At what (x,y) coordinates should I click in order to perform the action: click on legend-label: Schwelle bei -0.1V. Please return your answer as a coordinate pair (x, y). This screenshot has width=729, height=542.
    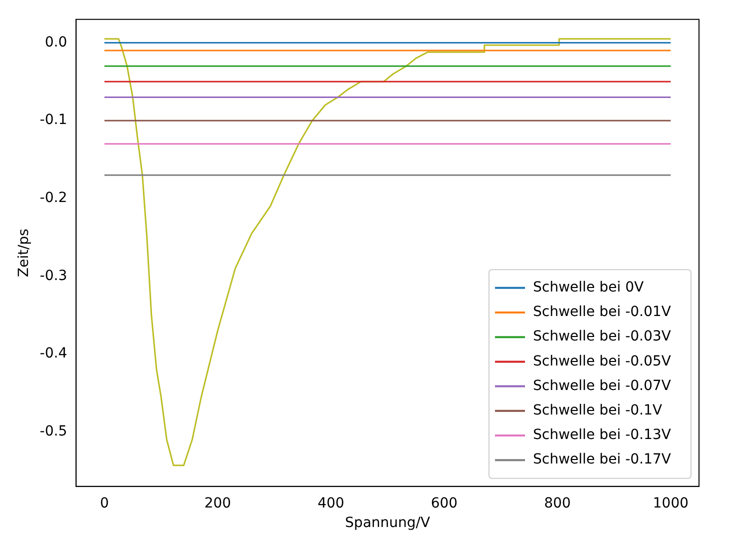
    Looking at the image, I should click on (597, 410).